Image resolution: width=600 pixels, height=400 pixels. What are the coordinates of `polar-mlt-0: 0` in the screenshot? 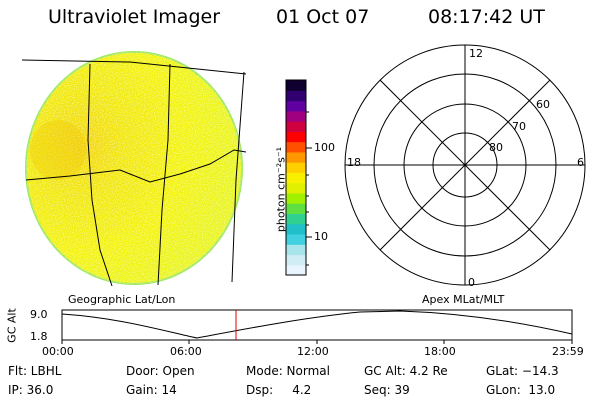 It's located at (471, 282).